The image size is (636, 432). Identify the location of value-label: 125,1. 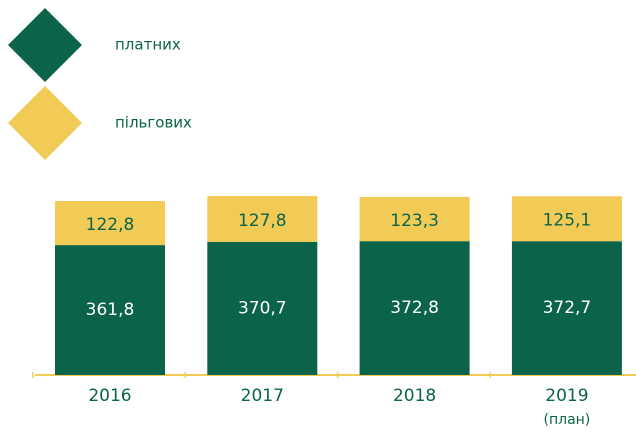
(567, 221).